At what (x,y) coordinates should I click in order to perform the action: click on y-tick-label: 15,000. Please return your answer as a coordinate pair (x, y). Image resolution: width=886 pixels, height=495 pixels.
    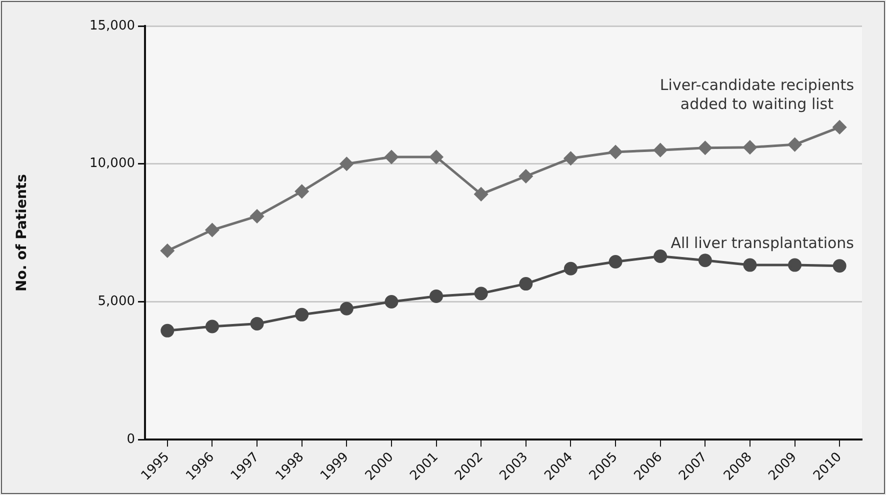
    Looking at the image, I should click on (112, 26).